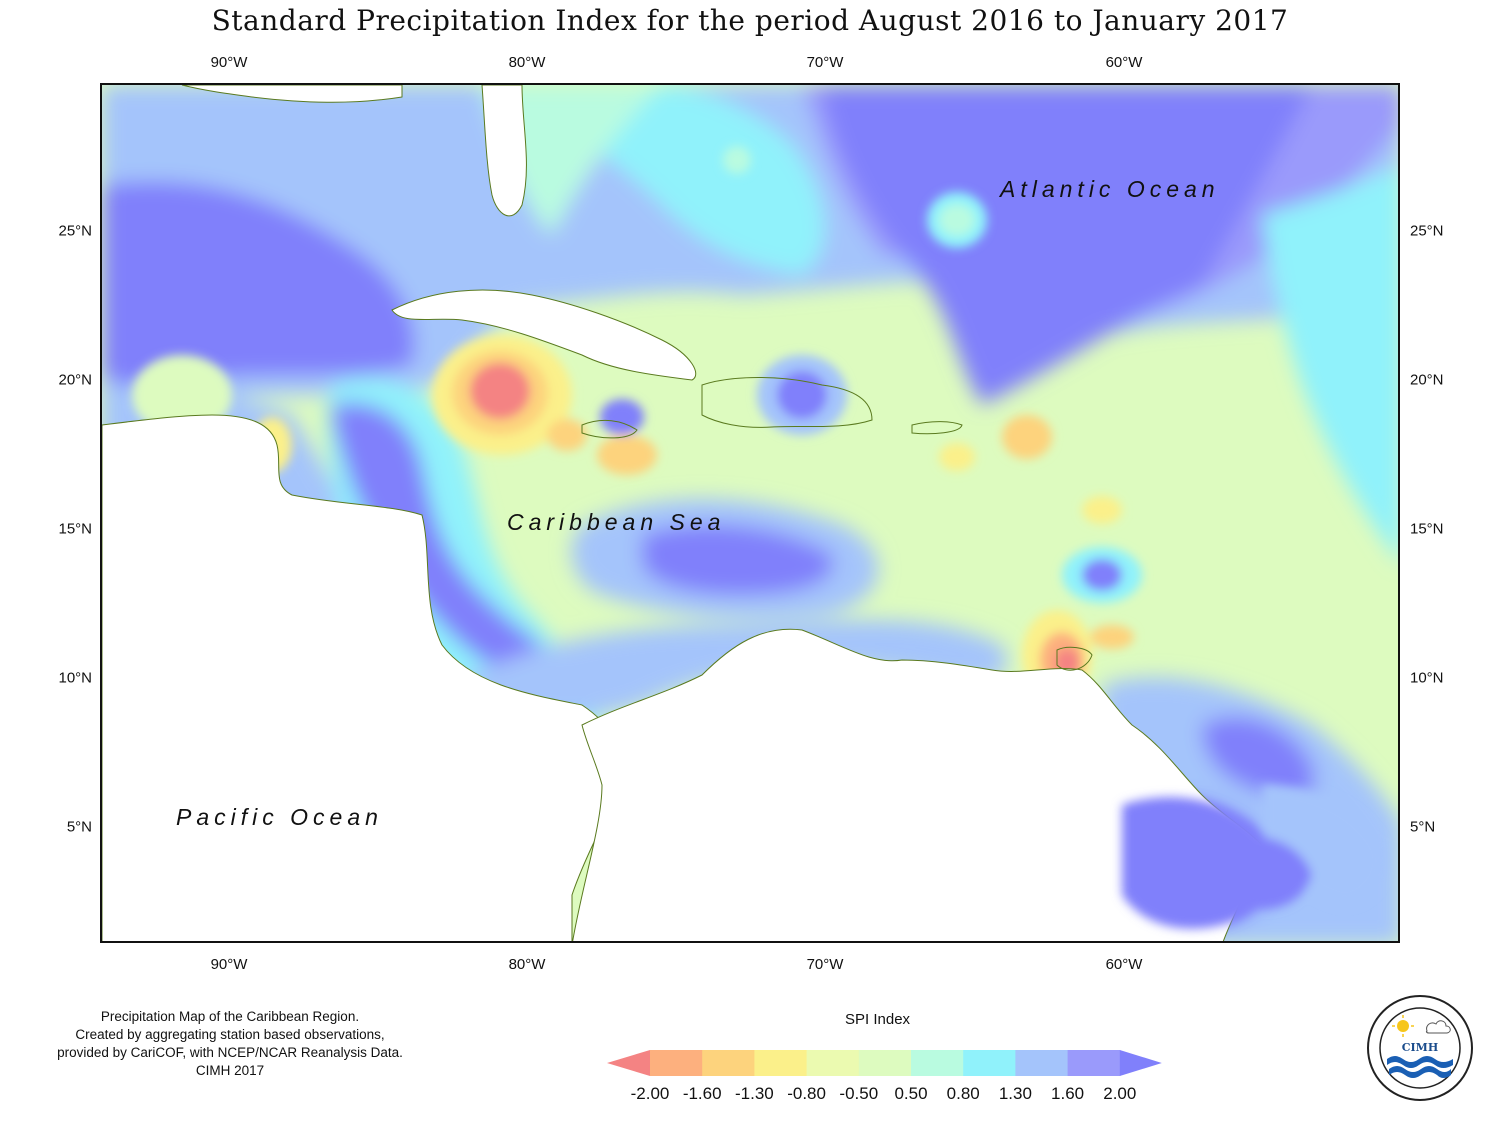 The width and height of the screenshot is (1500, 1125). Describe the element at coordinates (937, 428) in the screenshot. I see `land-puerto-rico` at that location.